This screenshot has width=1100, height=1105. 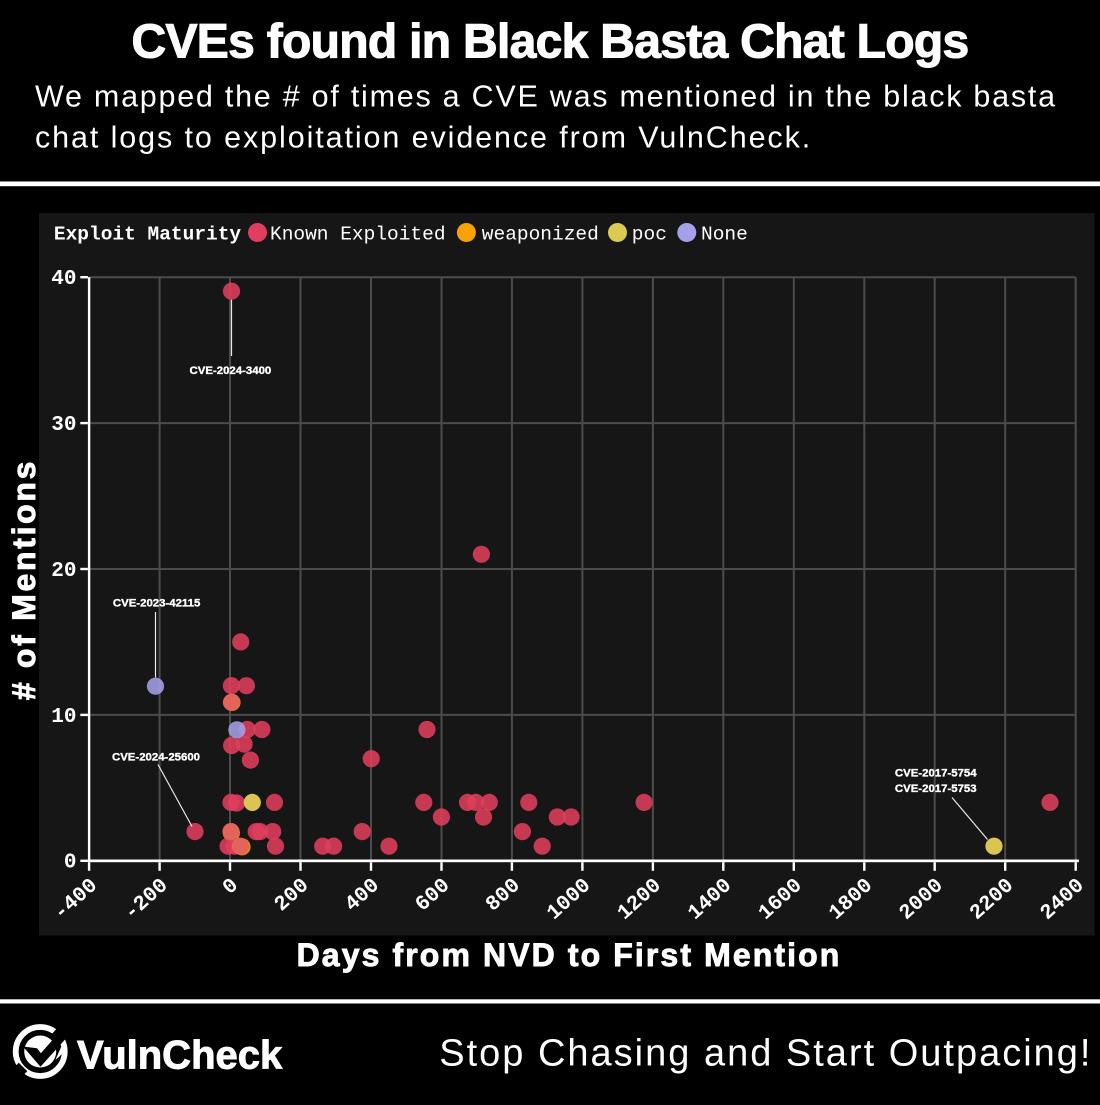 I want to click on svg-text: CVE-2017-5754, so click(x=936, y=774).